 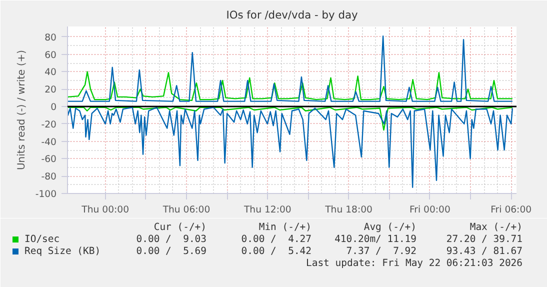 What do you see at coordinates (276, 251) in the screenshot?
I see `text: 0.00 / 5.42` at bounding box center [276, 251].